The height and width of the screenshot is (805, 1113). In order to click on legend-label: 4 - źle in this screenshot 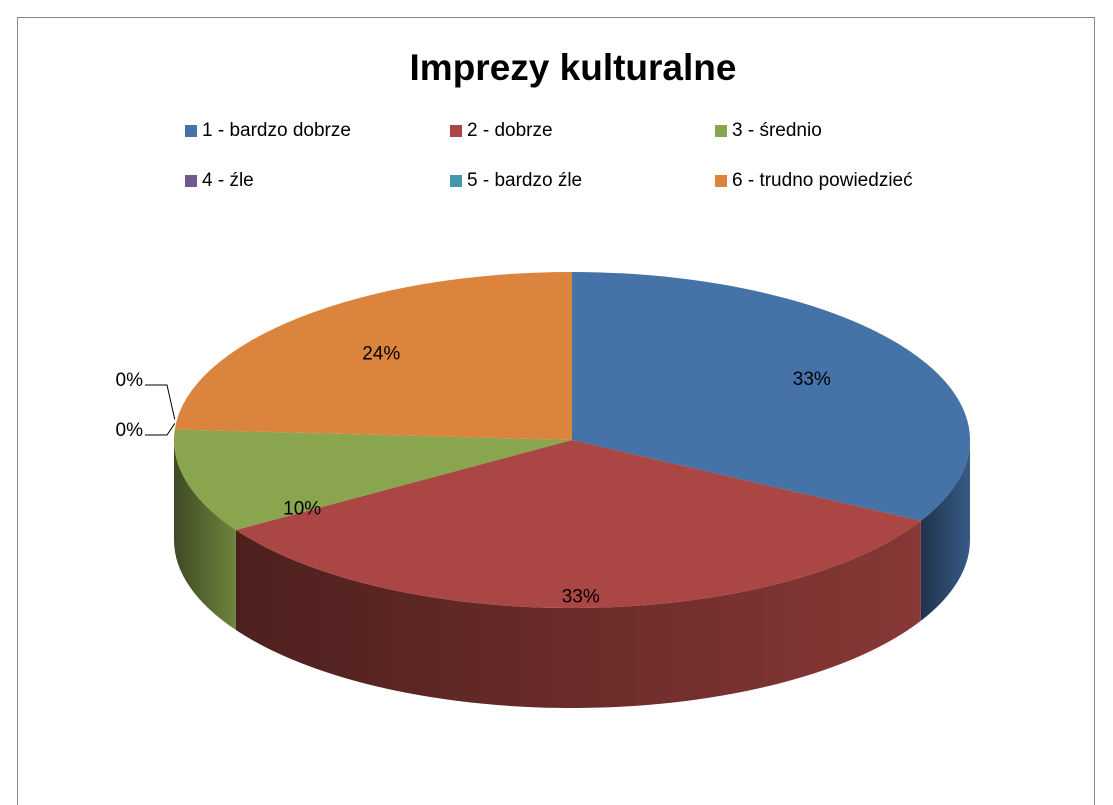, I will do `click(228, 180)`.